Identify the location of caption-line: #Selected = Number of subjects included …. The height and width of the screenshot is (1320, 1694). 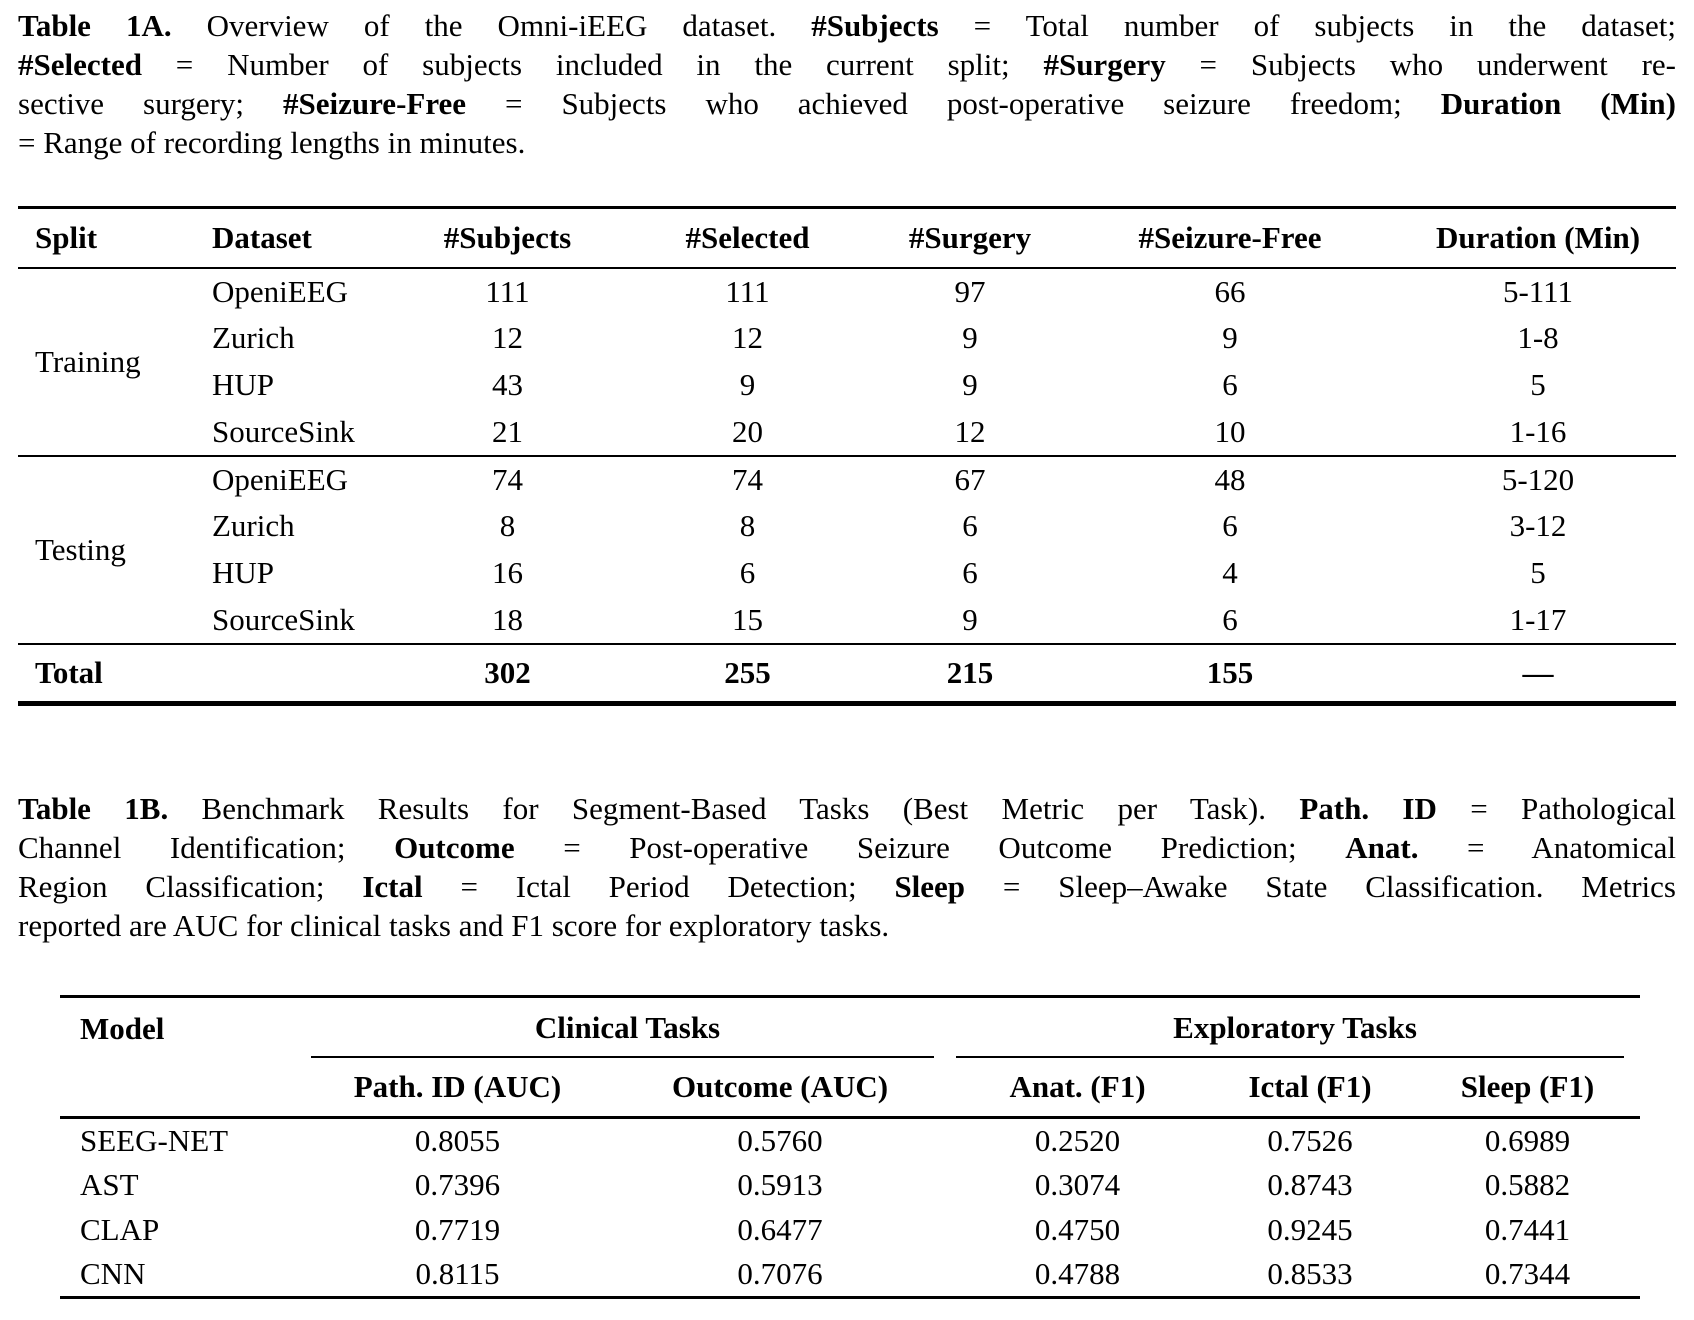
(847, 64).